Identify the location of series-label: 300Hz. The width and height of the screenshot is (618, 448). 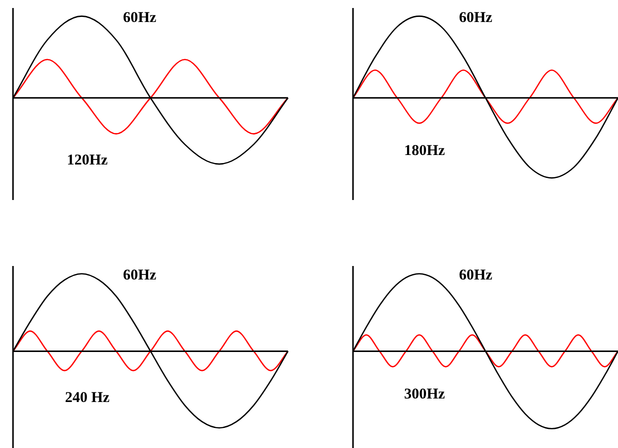
(425, 394).